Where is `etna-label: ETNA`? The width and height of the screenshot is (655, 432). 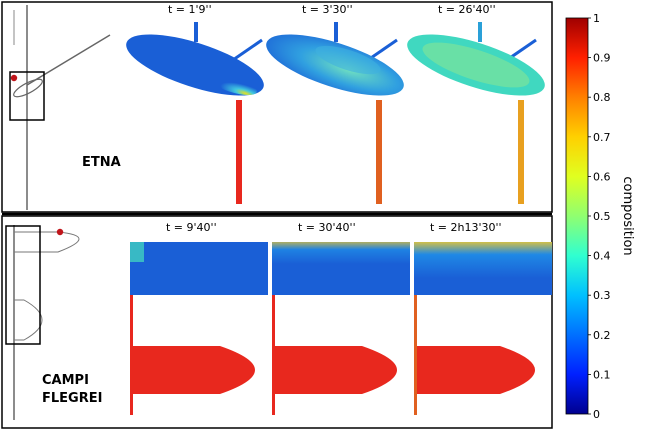 etna-label: ETNA is located at coordinates (101, 162).